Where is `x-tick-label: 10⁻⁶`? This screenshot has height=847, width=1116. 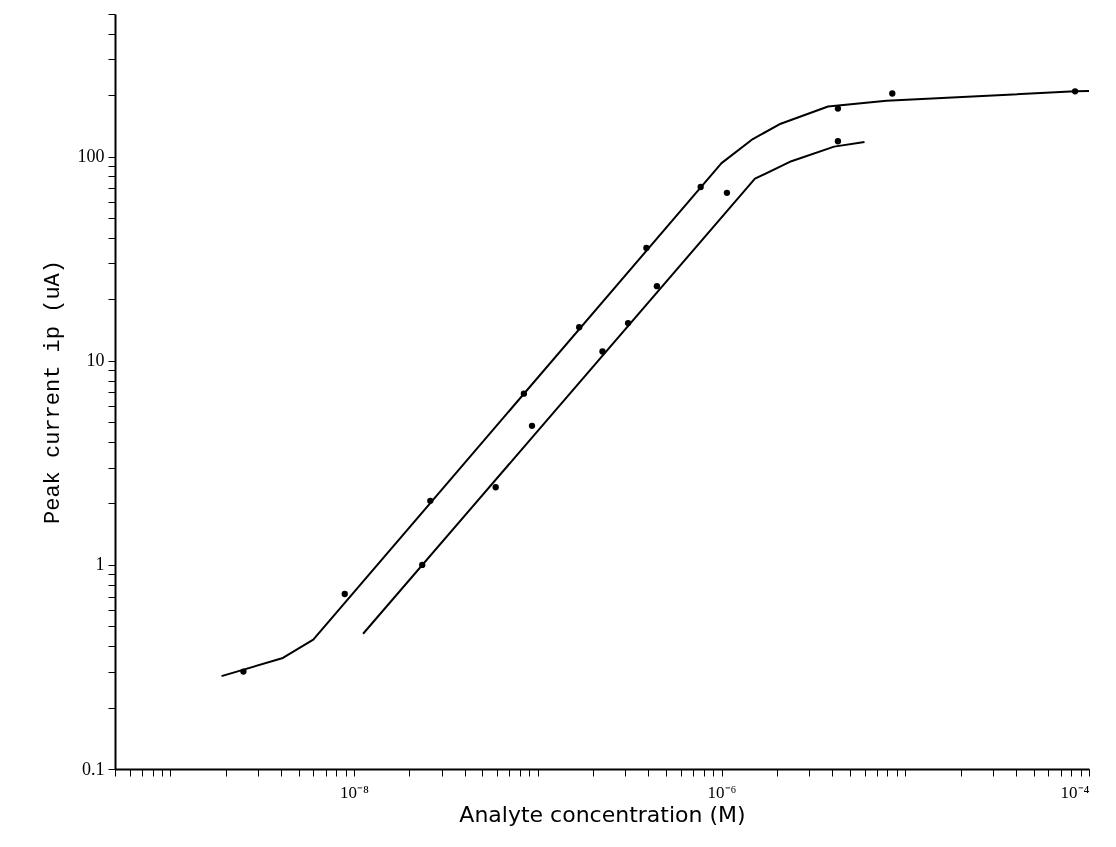 x-tick-label: 10⁻⁶ is located at coordinates (722, 792).